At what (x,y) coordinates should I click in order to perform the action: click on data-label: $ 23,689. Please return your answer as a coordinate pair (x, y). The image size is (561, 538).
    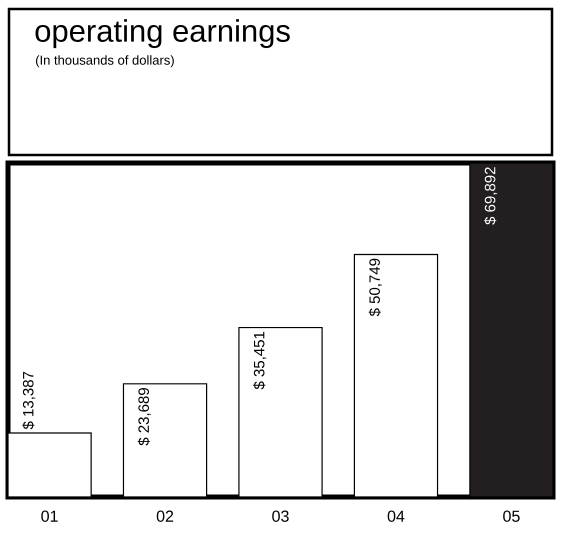
    Looking at the image, I should click on (144, 417).